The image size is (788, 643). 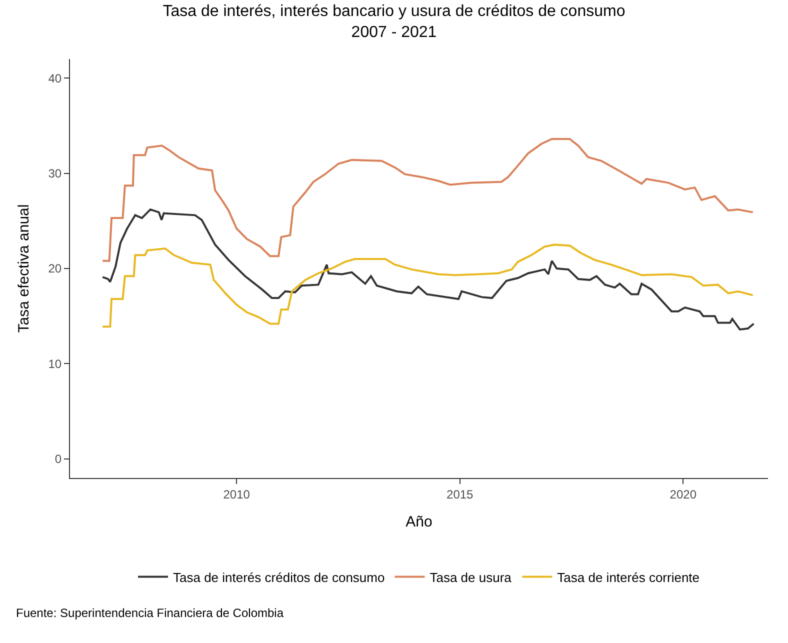 I want to click on y-axis-title: Tasa efectiva anual, so click(x=23, y=268).